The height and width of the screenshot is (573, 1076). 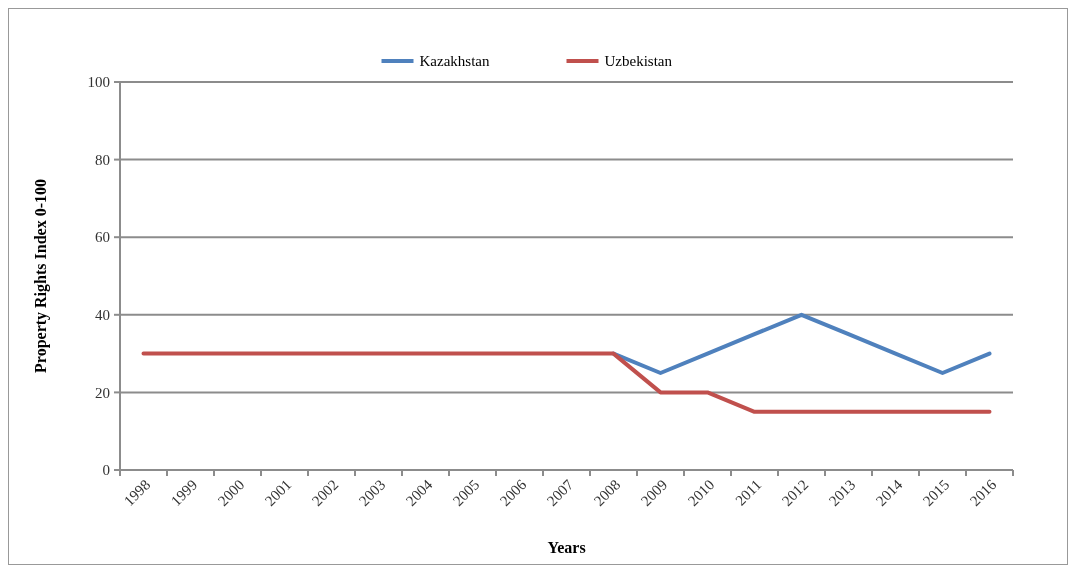 What do you see at coordinates (102, 315) in the screenshot?
I see `y-tick-label: 40` at bounding box center [102, 315].